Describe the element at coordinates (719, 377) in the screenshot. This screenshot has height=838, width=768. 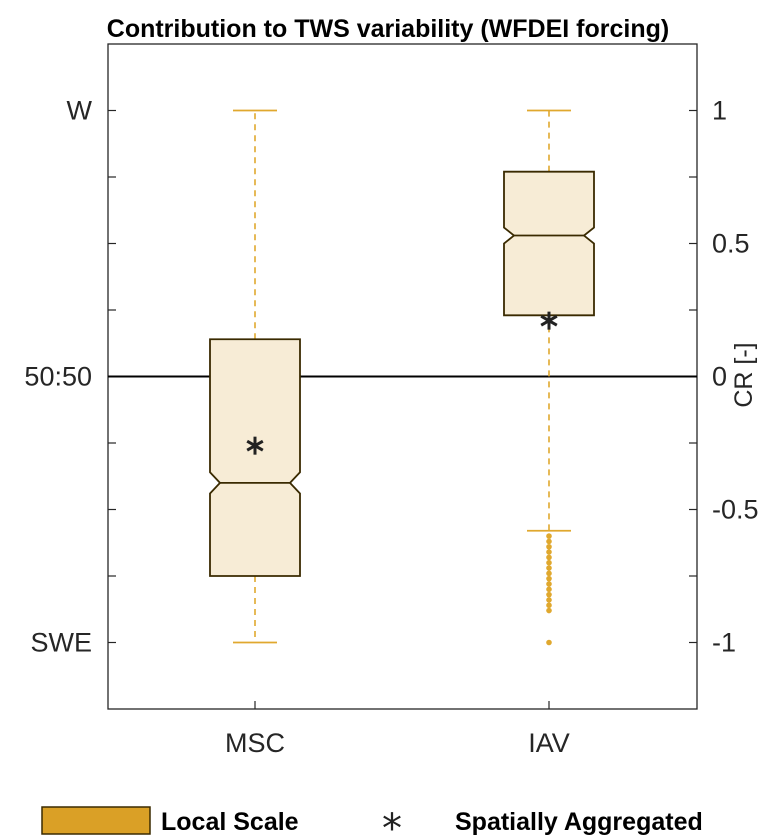
I see `y-right-tick-label: 0` at that location.